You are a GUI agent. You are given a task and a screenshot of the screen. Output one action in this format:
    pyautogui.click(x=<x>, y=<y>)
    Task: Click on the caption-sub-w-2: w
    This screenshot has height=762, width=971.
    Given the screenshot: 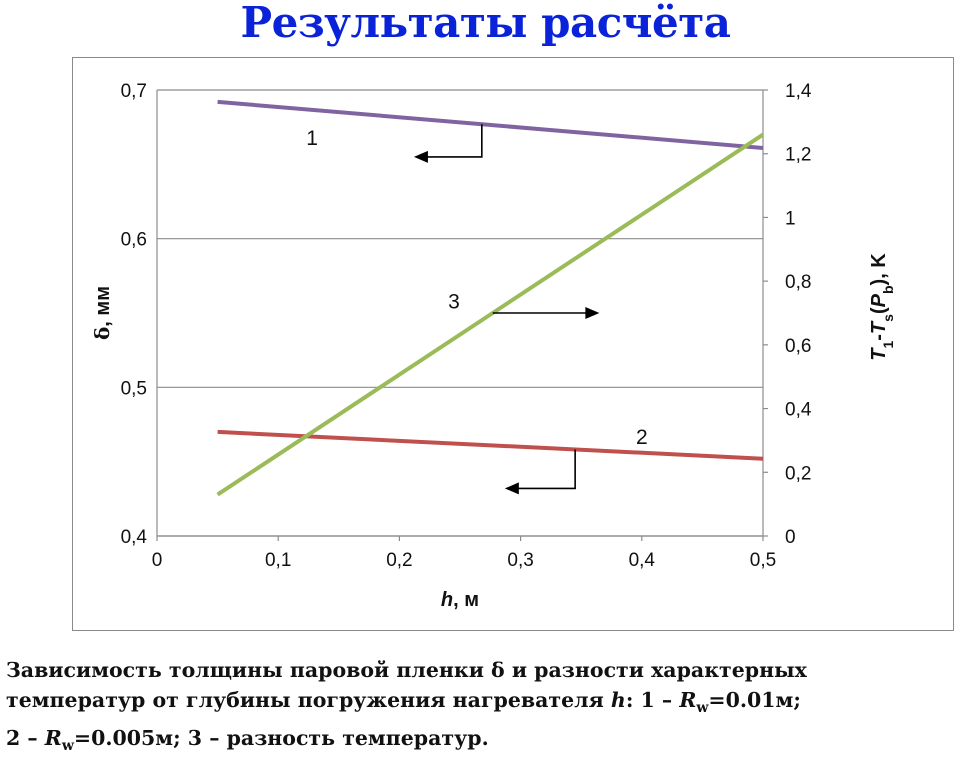 What is the action you would take?
    pyautogui.click(x=67, y=746)
    